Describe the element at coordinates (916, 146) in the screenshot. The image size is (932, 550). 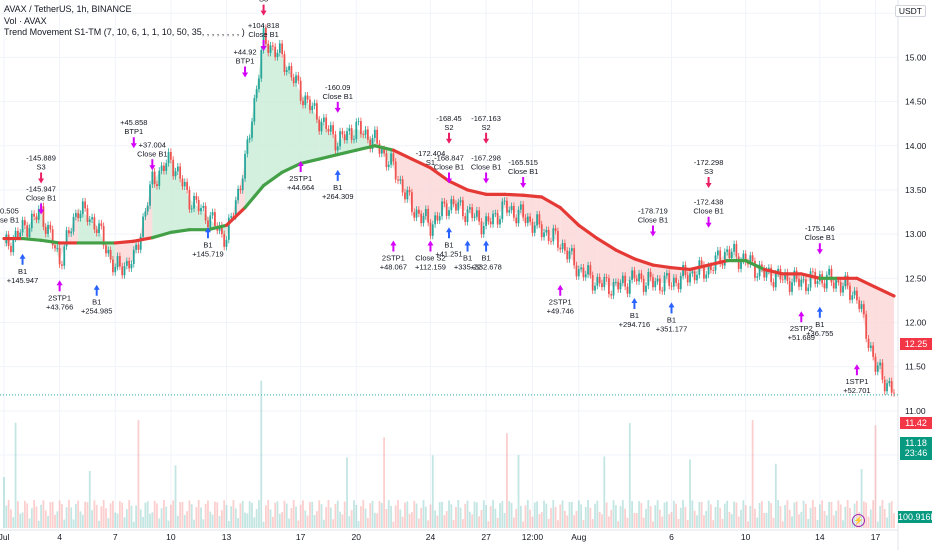
I see `price-tick-label: 14.00` at that location.